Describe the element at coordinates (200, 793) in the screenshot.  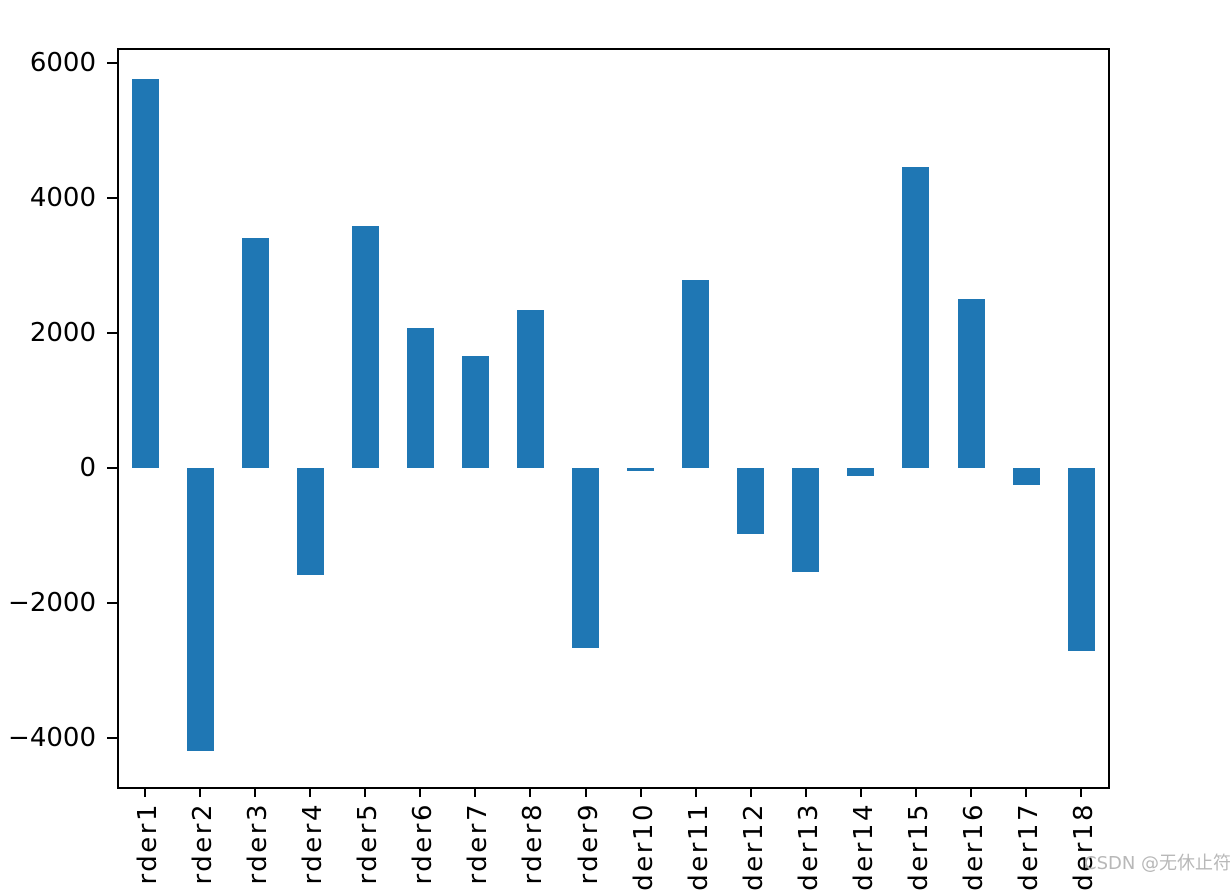
I see `x-tick-rder2` at that location.